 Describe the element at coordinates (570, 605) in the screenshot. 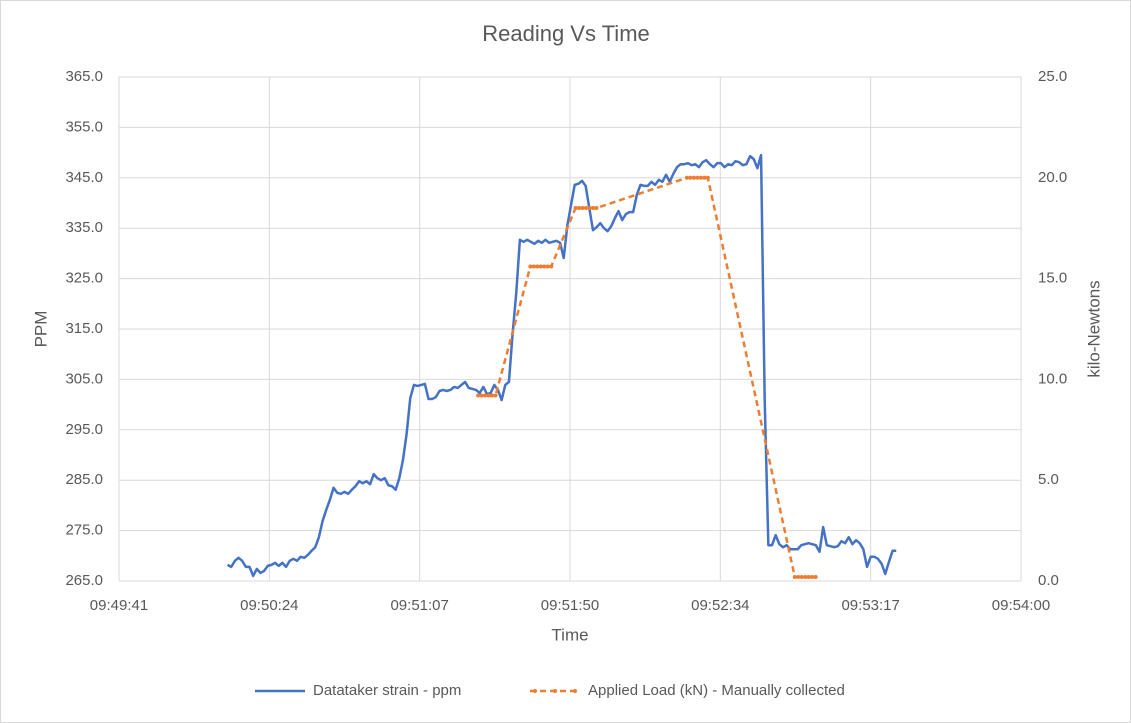

I see `x-tick-label: 09:51:50` at that location.